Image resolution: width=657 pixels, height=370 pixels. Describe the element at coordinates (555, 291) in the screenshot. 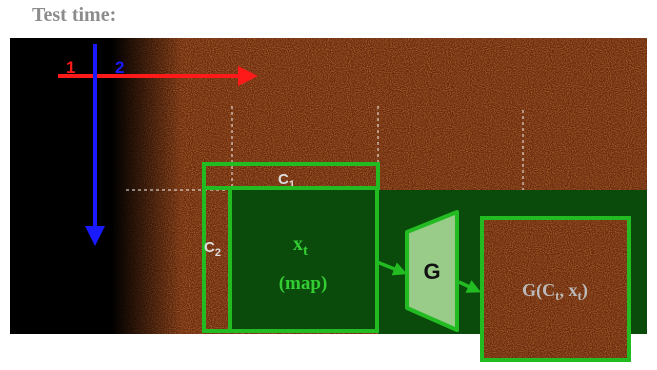

I see `output-label: G(Ct, xt)` at that location.